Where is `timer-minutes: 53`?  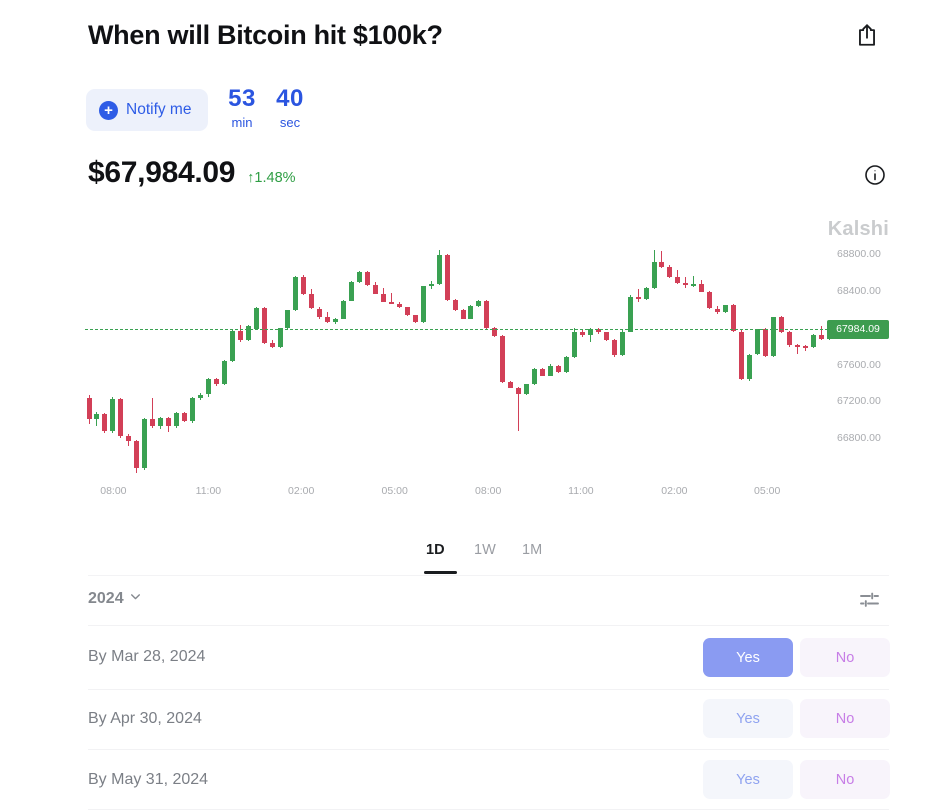 timer-minutes: 53 is located at coordinates (242, 98).